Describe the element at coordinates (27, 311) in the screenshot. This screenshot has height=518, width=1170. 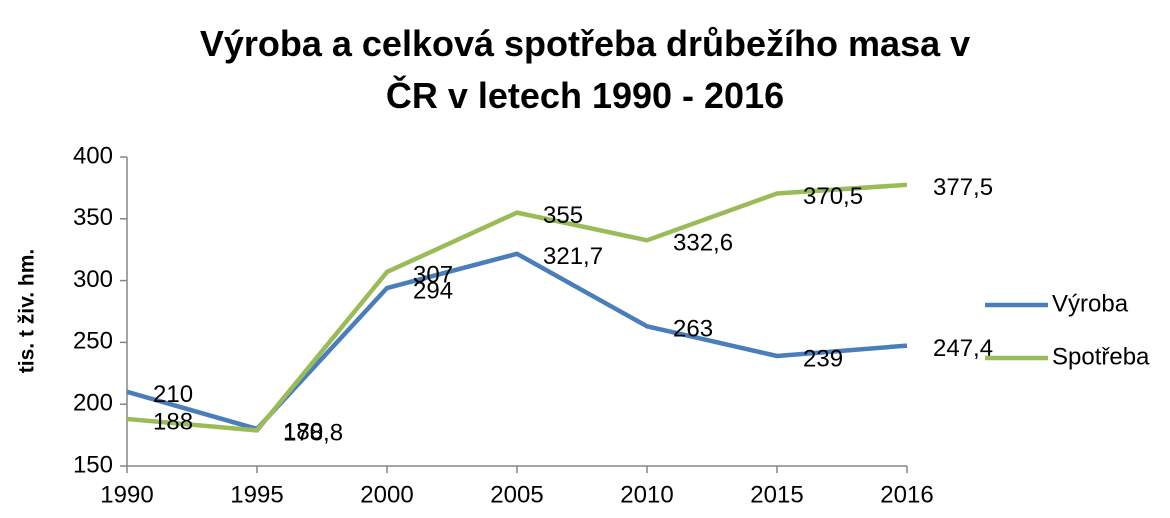
I see `y-axis-label: tis. t živ. hm.` at that location.